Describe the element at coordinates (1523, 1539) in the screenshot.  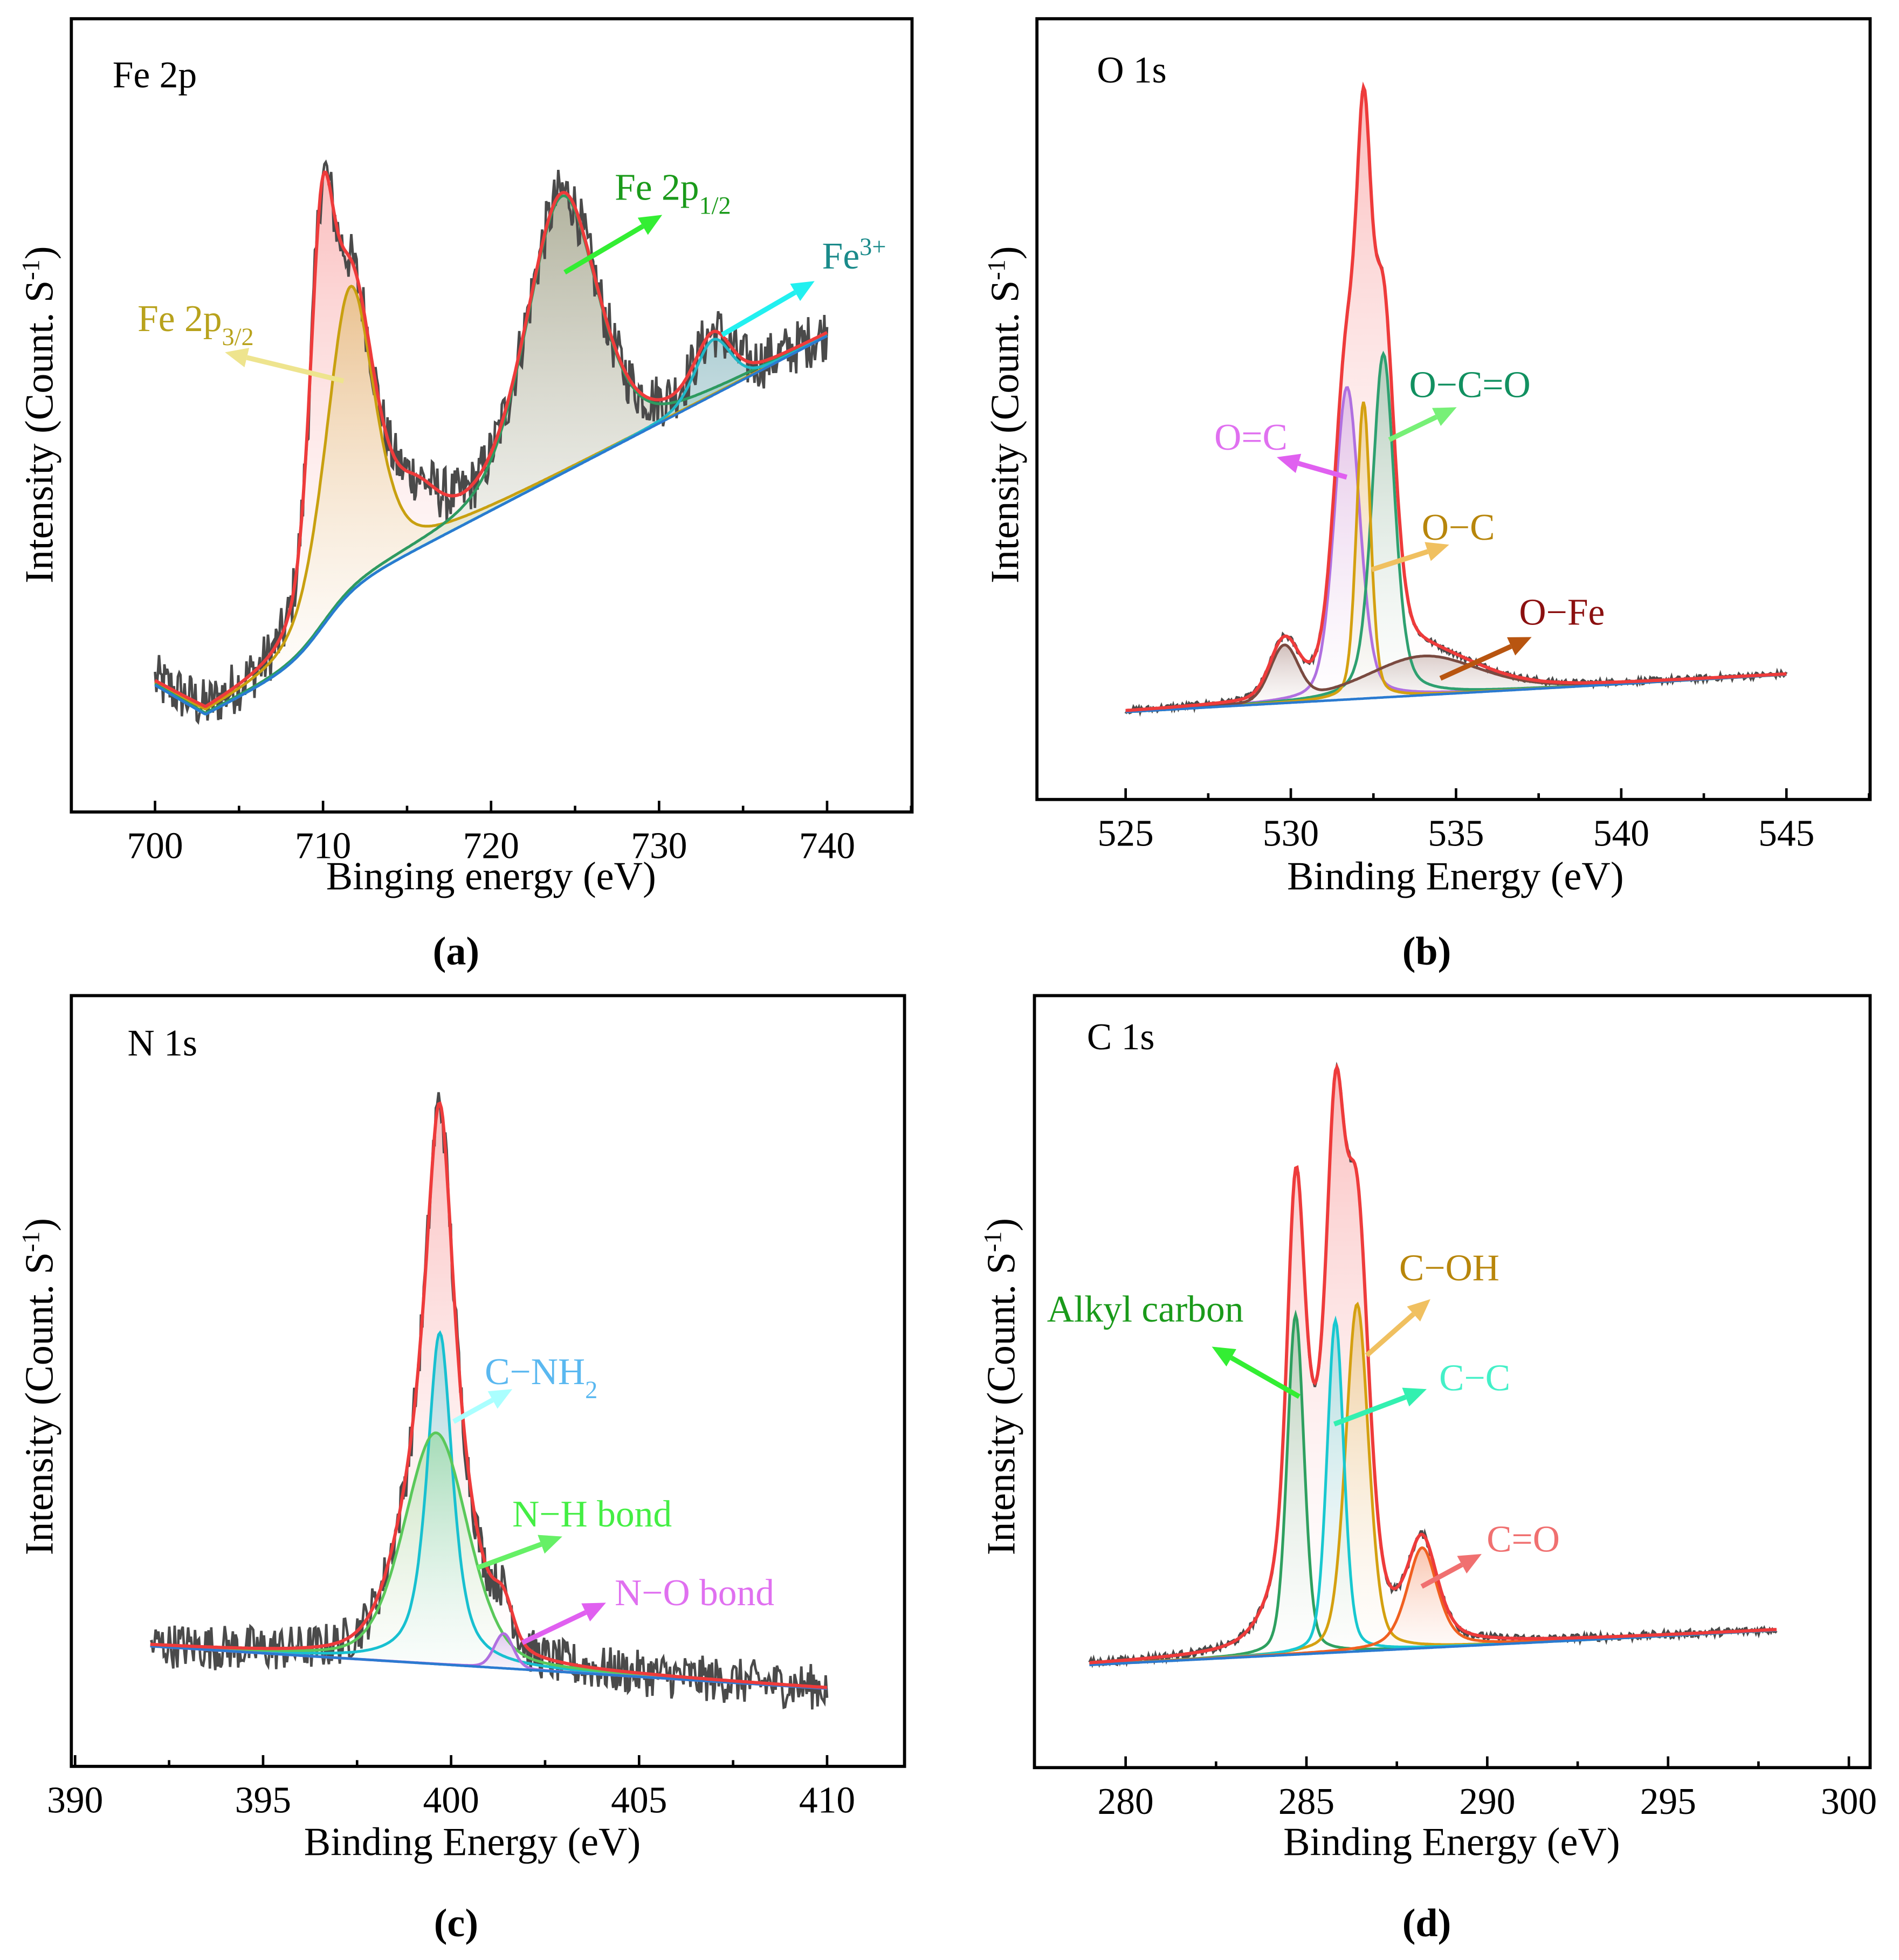
I see `component-label: C=O` at that location.